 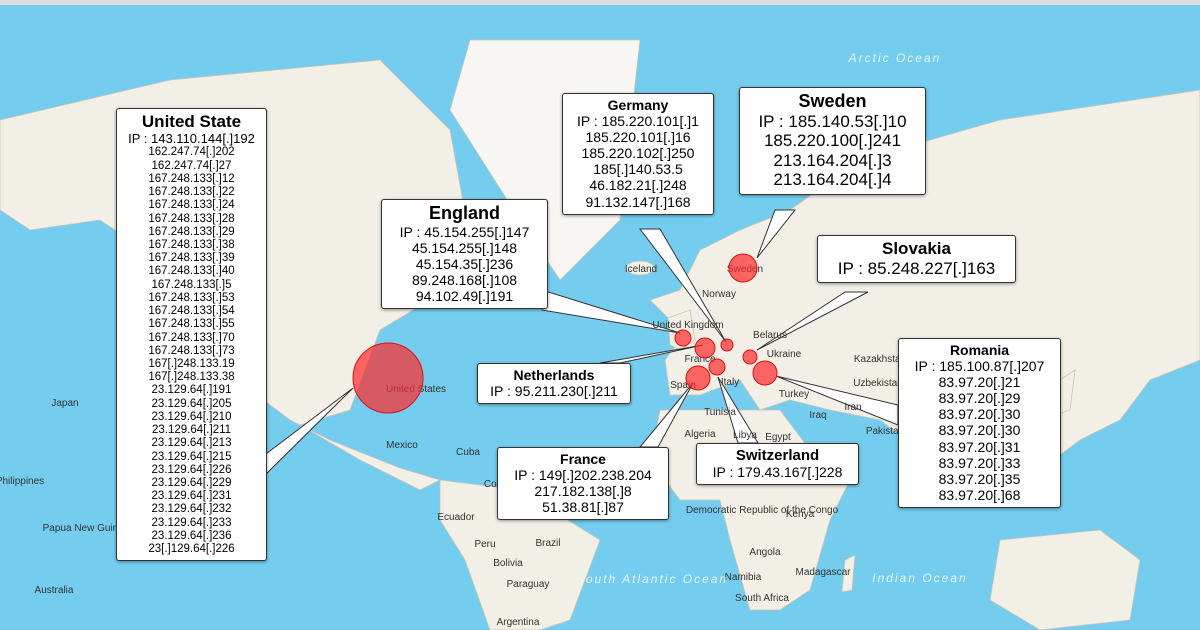 I want to click on country-label: Tunisia, so click(x=720, y=412).